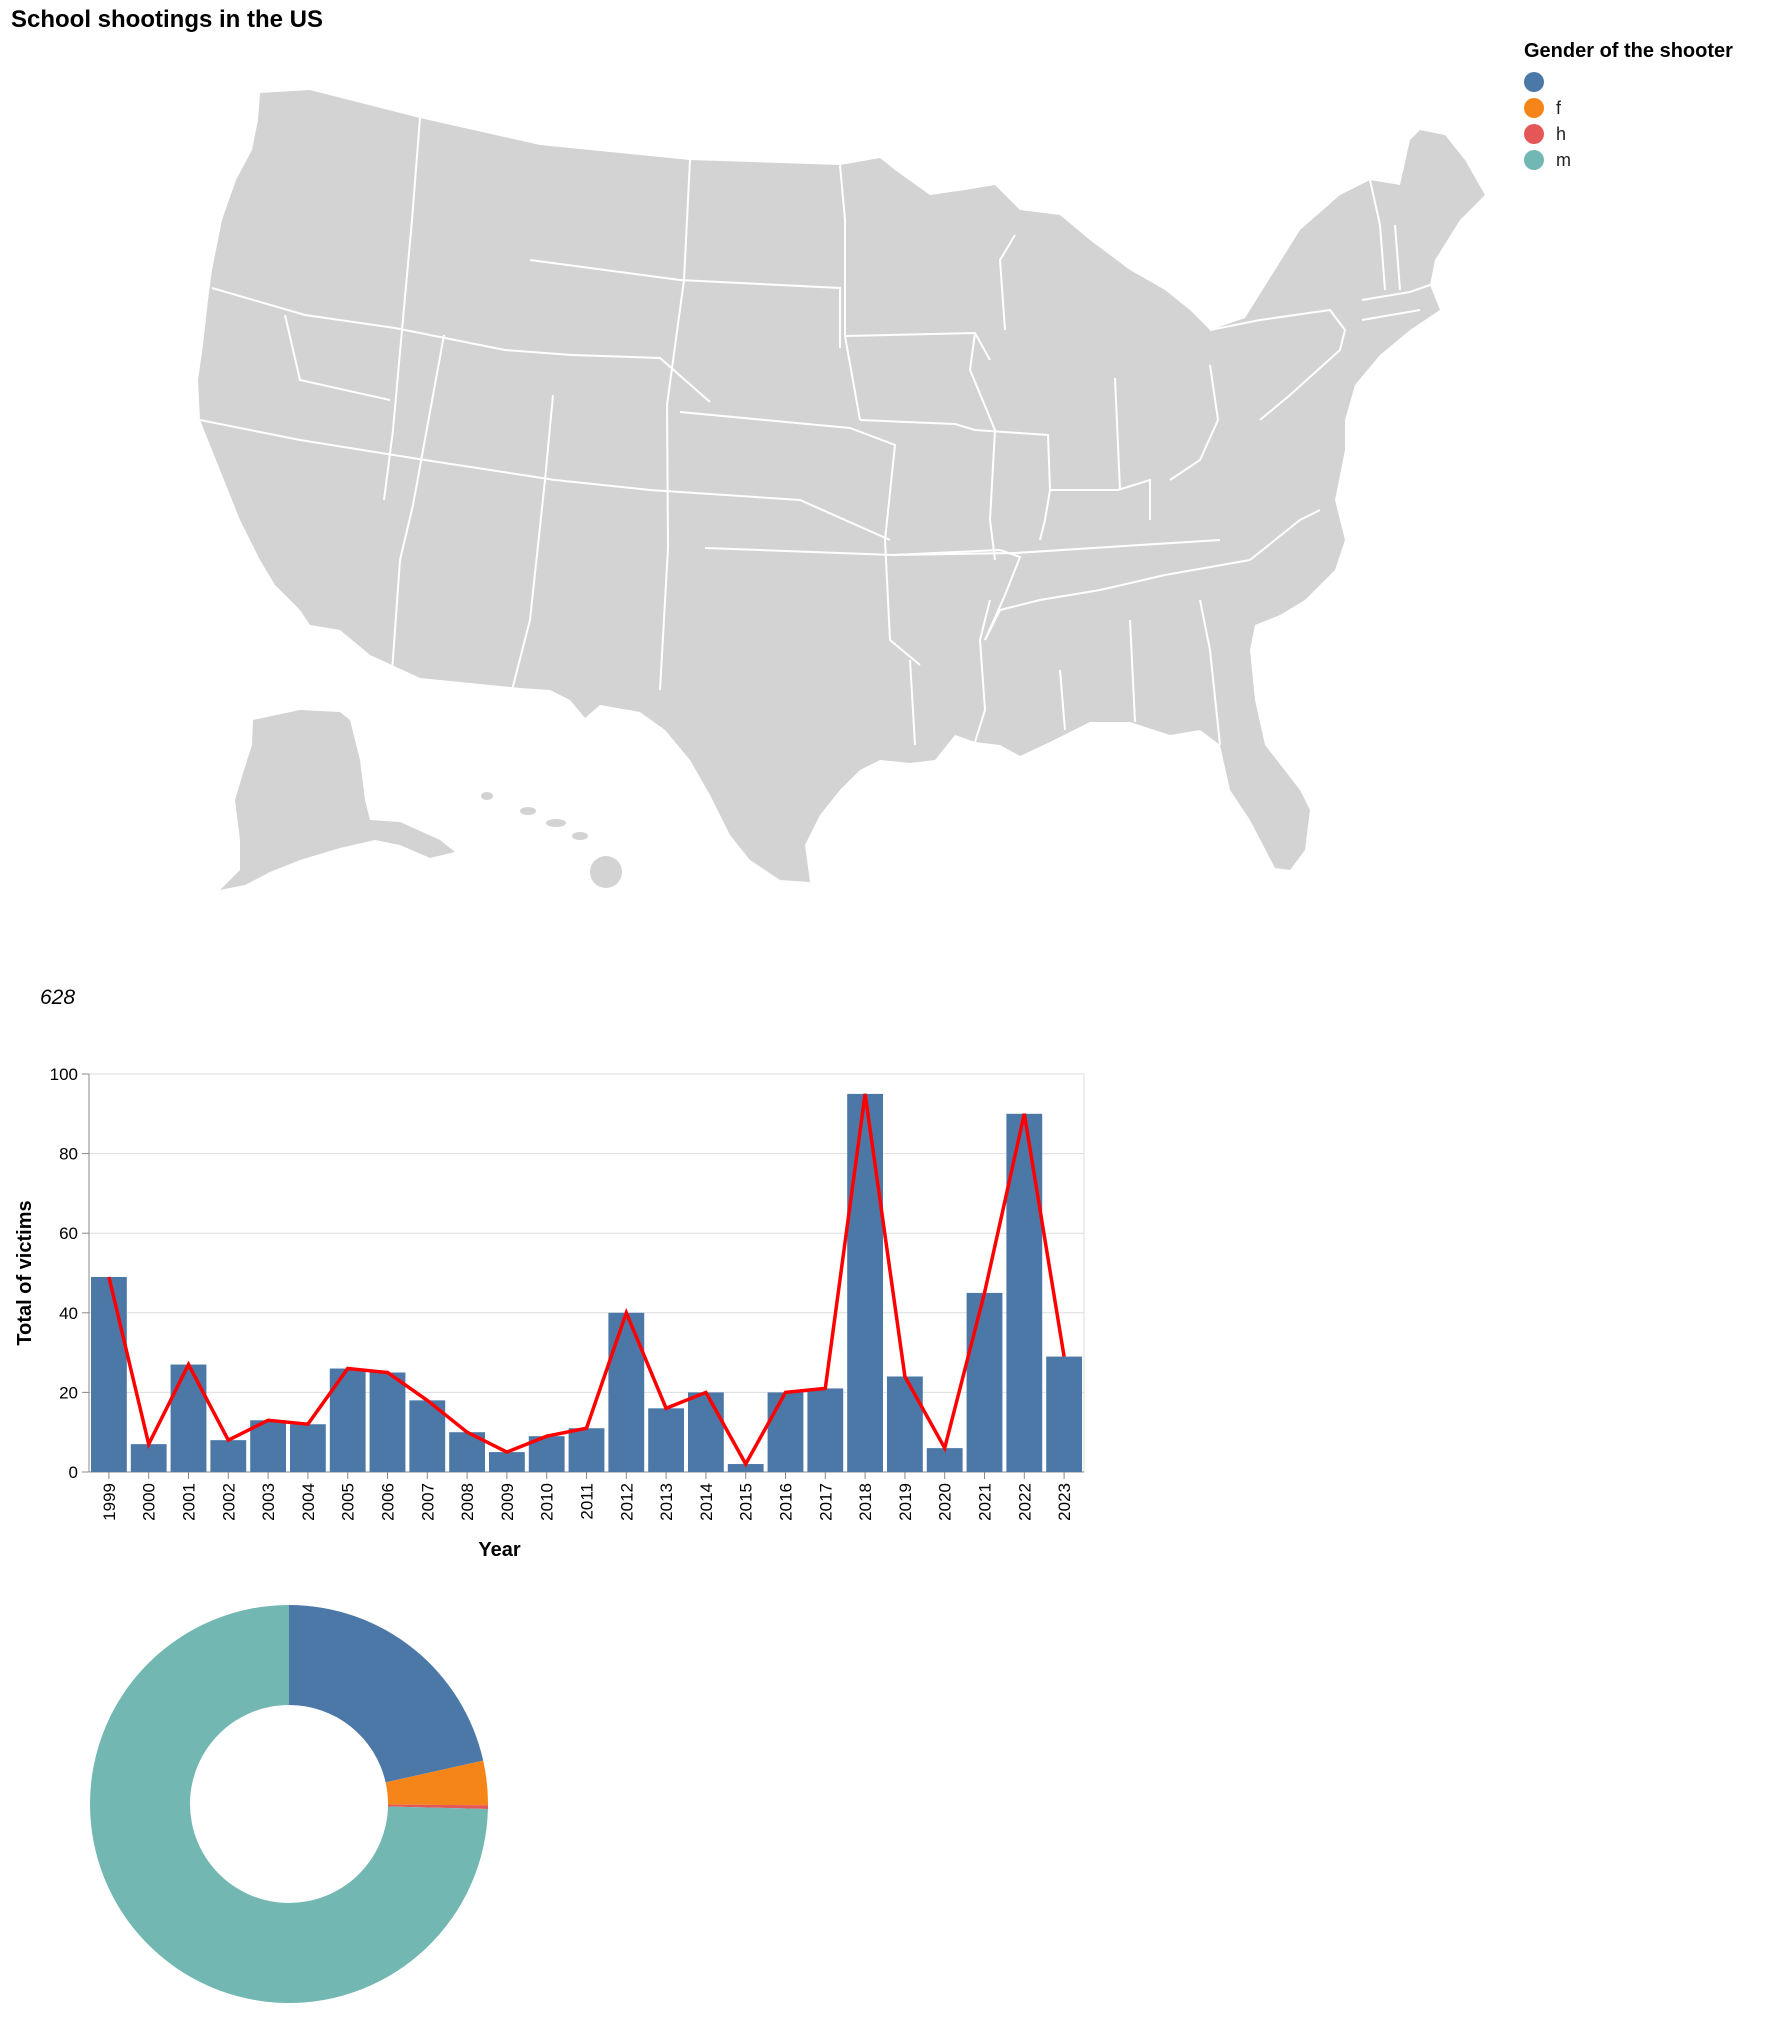  Describe the element at coordinates (1534, 82) in the screenshot. I see `legend-swatch-blank` at that location.